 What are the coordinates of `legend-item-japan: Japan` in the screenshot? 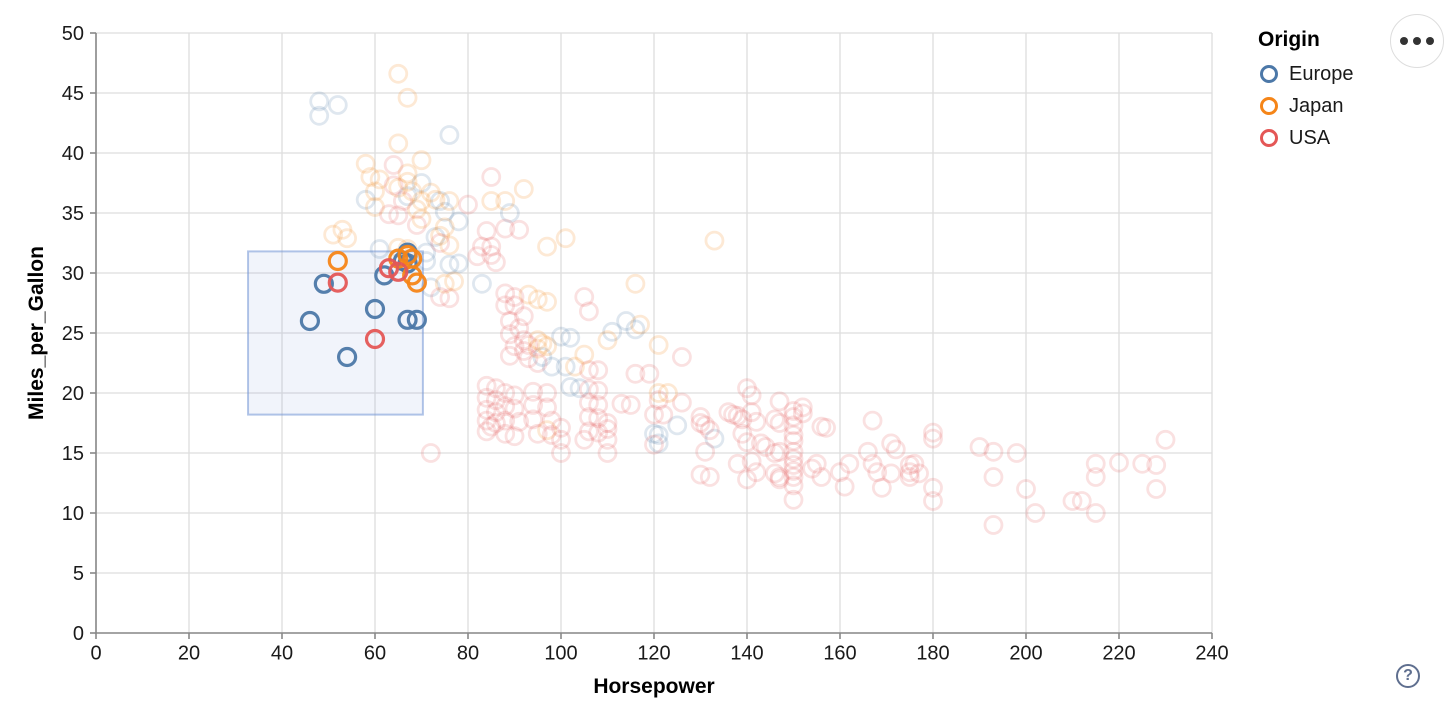 It's located at (1306, 106).